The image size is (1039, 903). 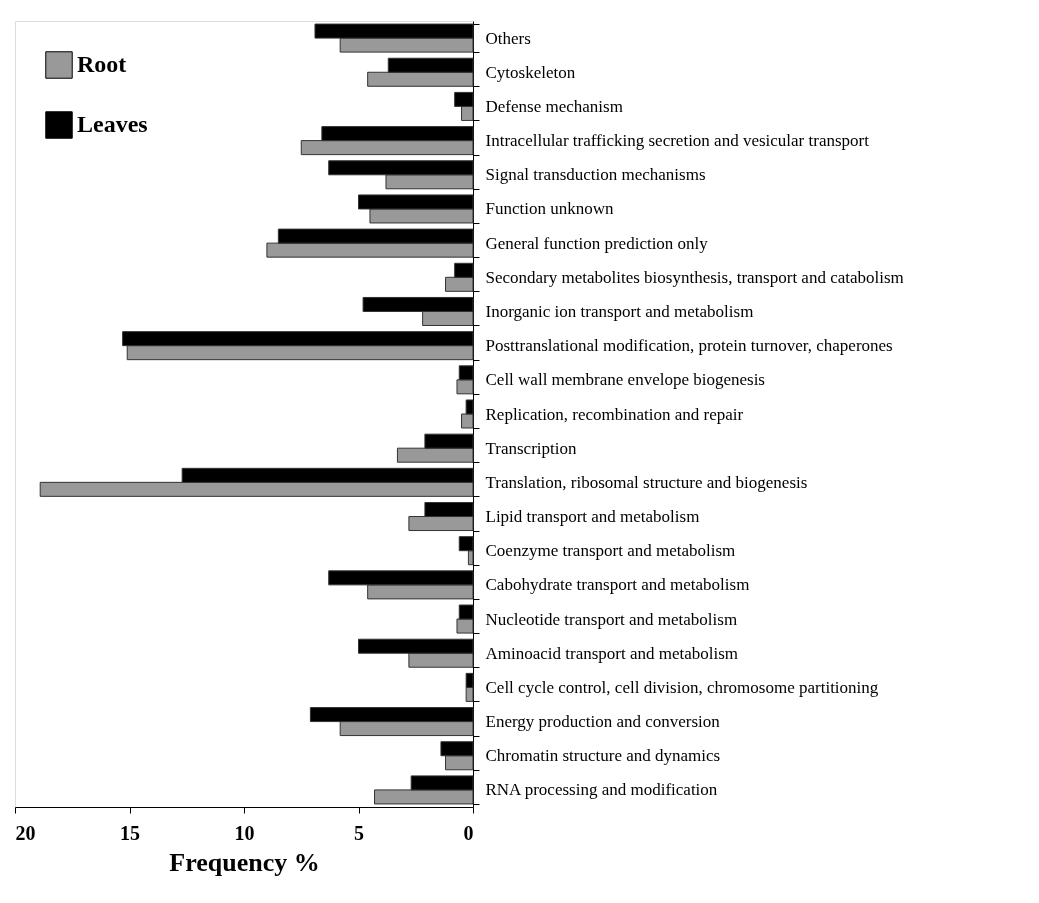 What do you see at coordinates (25, 832) in the screenshot?
I see `x-tick-label: 20` at bounding box center [25, 832].